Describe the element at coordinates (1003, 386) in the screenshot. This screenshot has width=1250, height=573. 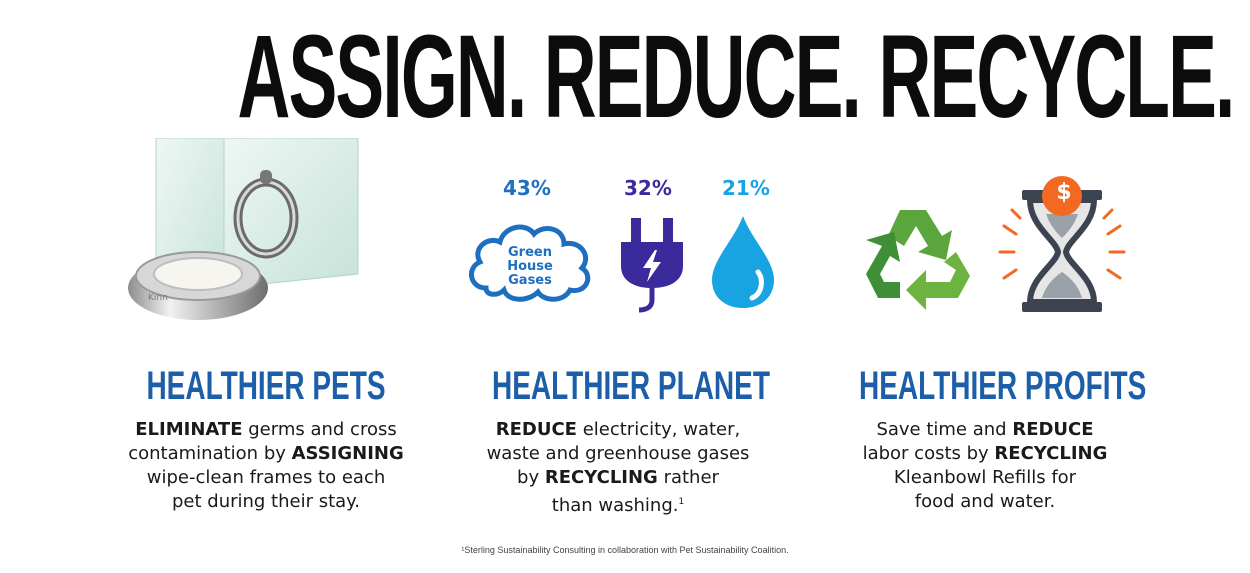
I see `heading-healthier-profits: HEALTHIER PROFITS` at that location.